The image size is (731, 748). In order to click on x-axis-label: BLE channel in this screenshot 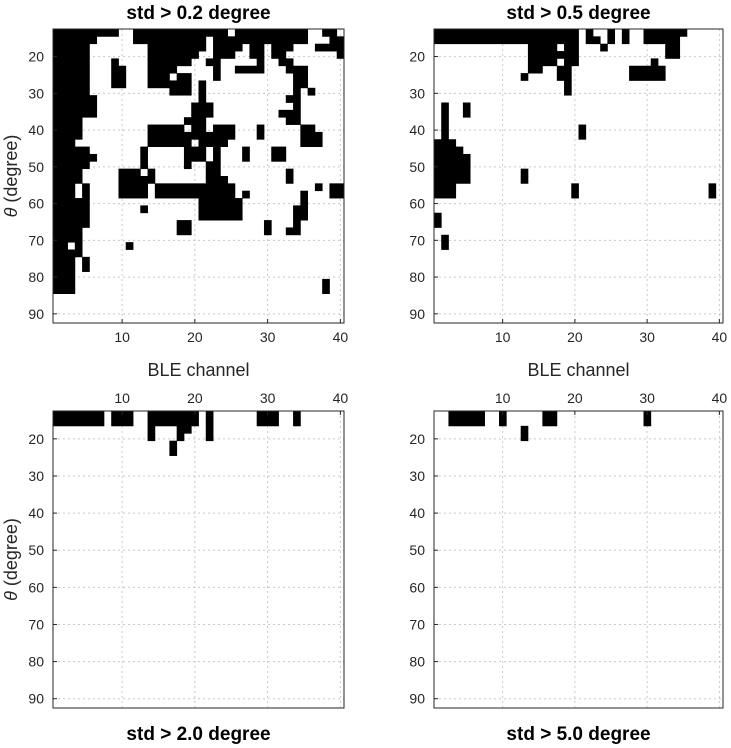, I will do `click(578, 370)`.